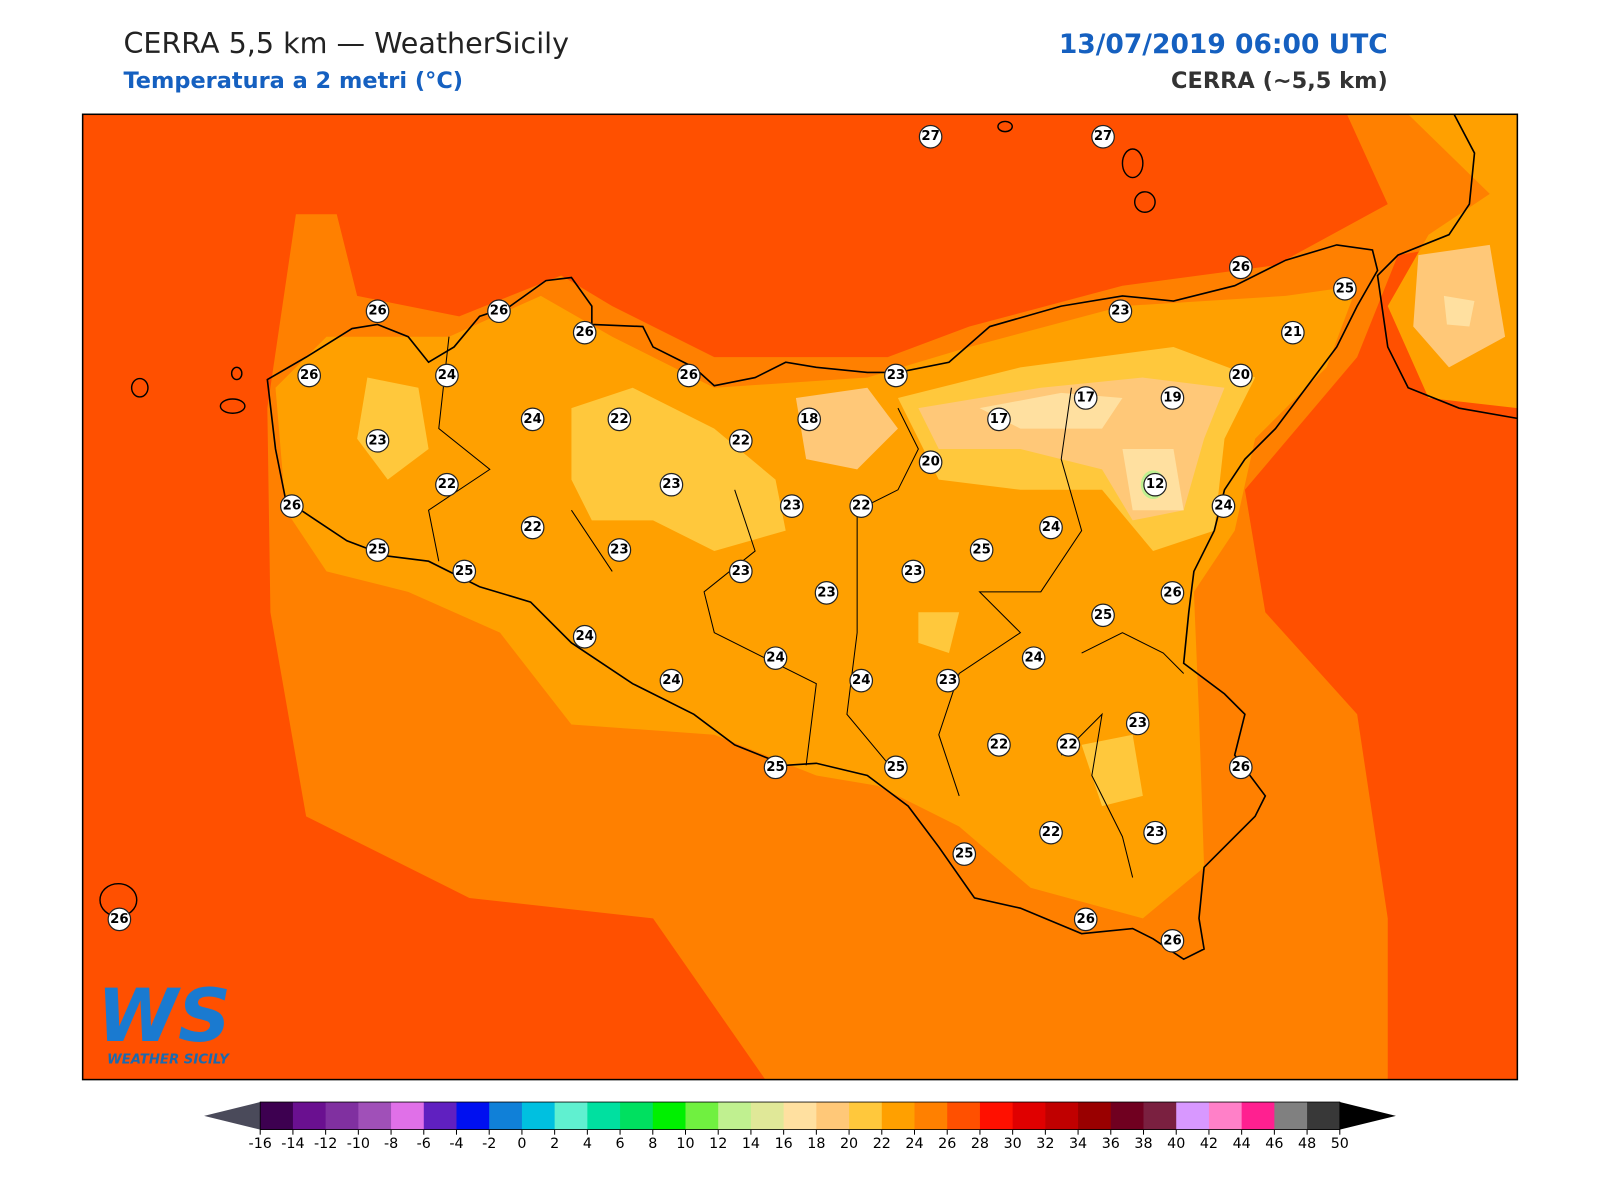 The width and height of the screenshot is (1600, 1200). Describe the element at coordinates (1340, 1144) in the screenshot. I see `colorbar-tick-label: 50` at that location.